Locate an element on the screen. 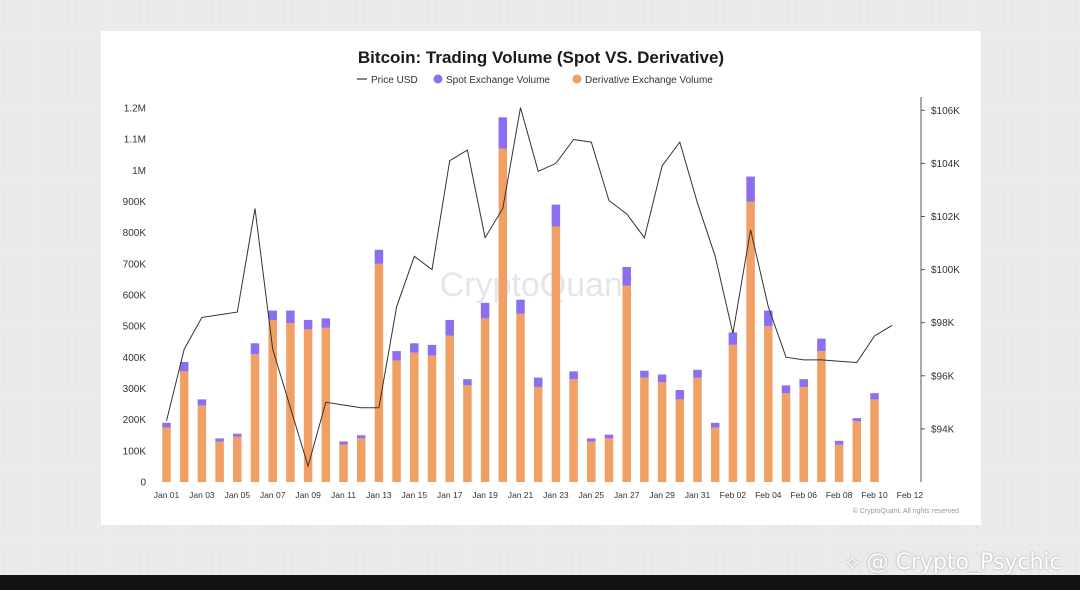  left-tick-label: 1M is located at coordinates (139, 171).